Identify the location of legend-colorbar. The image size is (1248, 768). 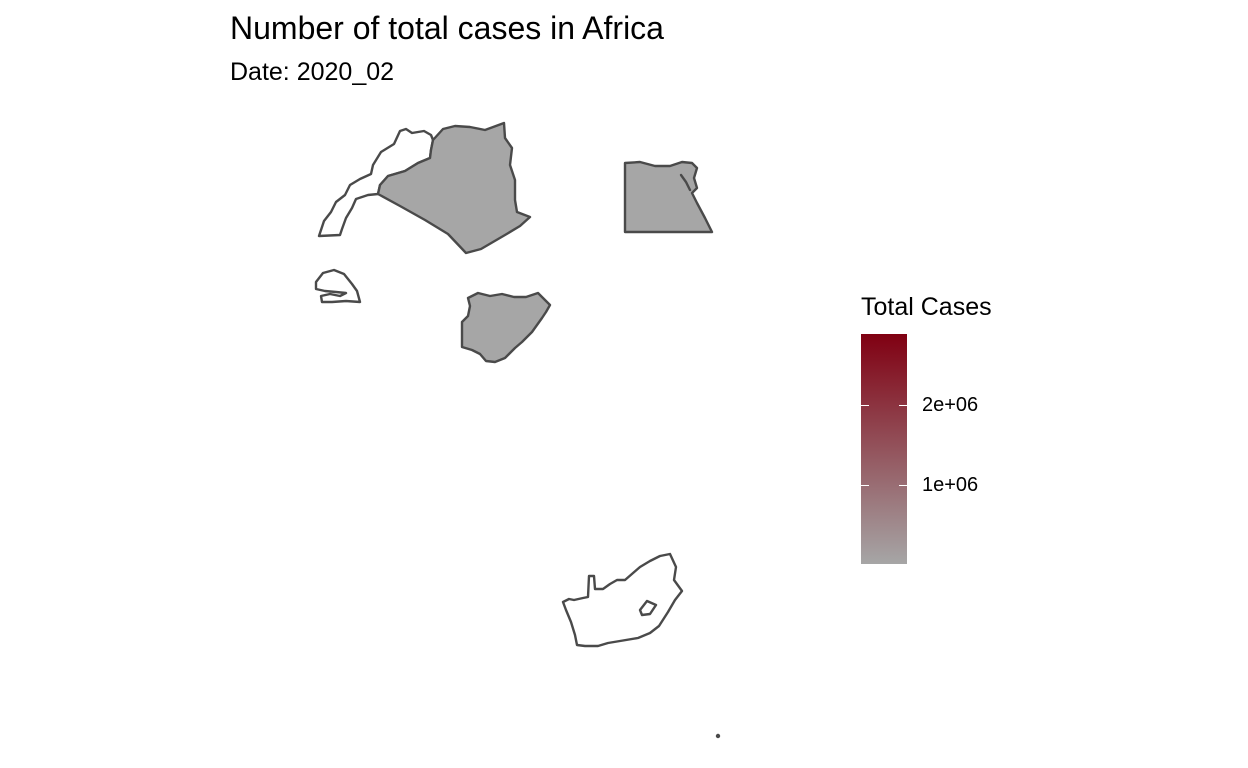
(884, 449).